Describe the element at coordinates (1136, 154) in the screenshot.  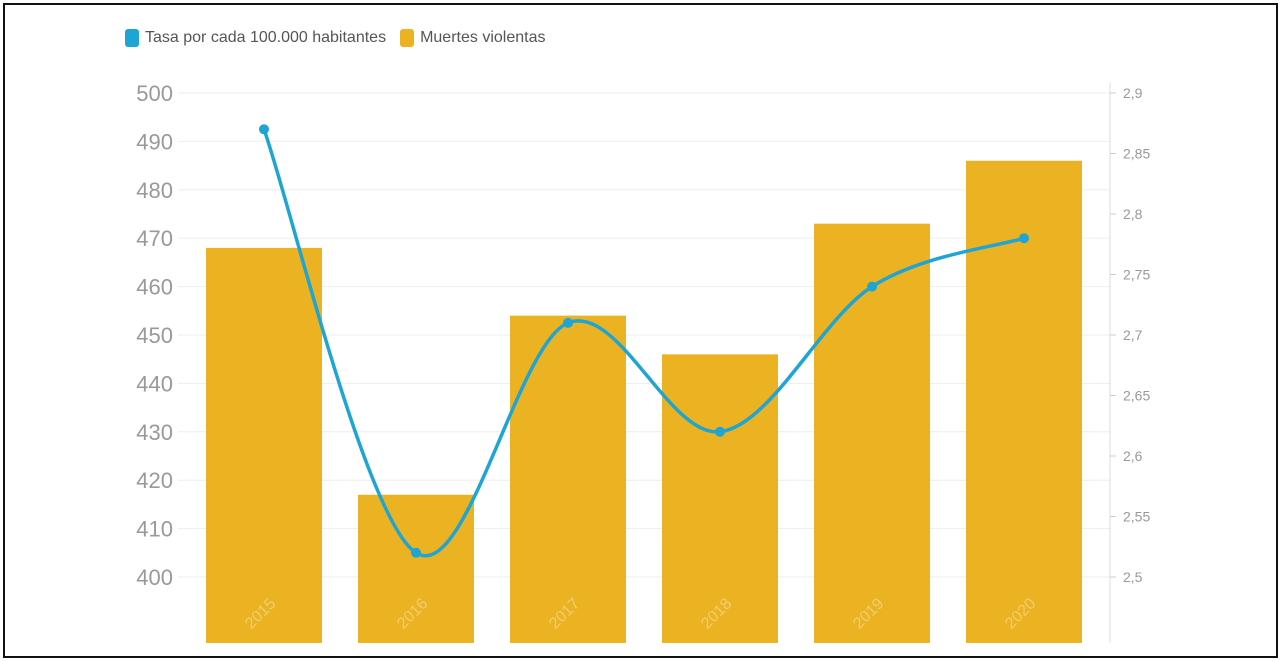
I see `y-right-tick-label: 2,85` at that location.